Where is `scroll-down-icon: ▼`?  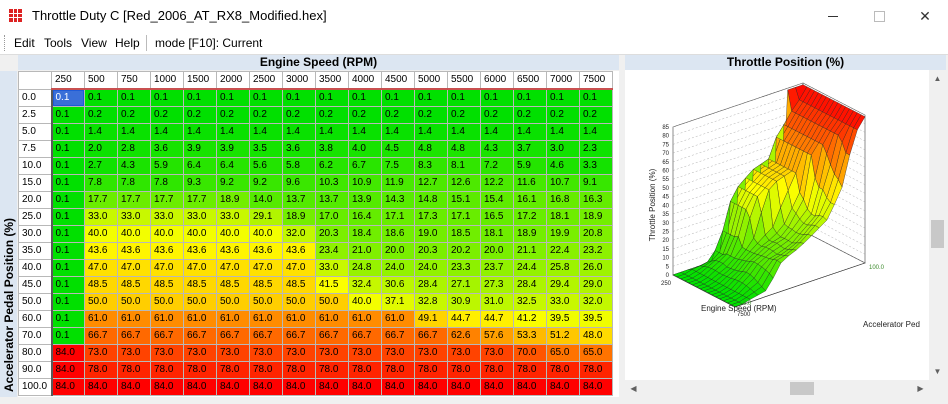
scroll-down-icon: ▼ is located at coordinates (937, 371).